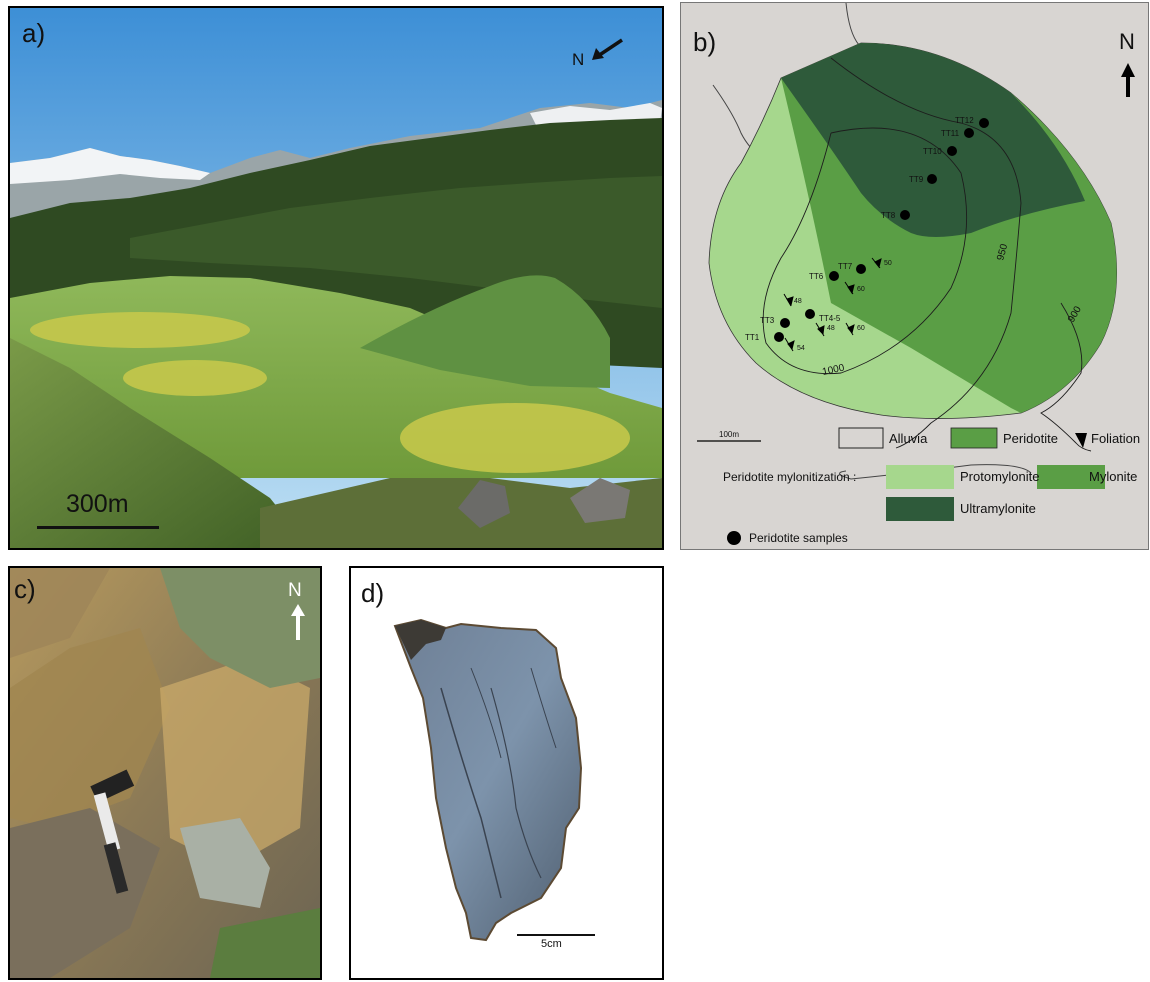 The image size is (1150, 982). I want to click on hammer, so click(112, 831).